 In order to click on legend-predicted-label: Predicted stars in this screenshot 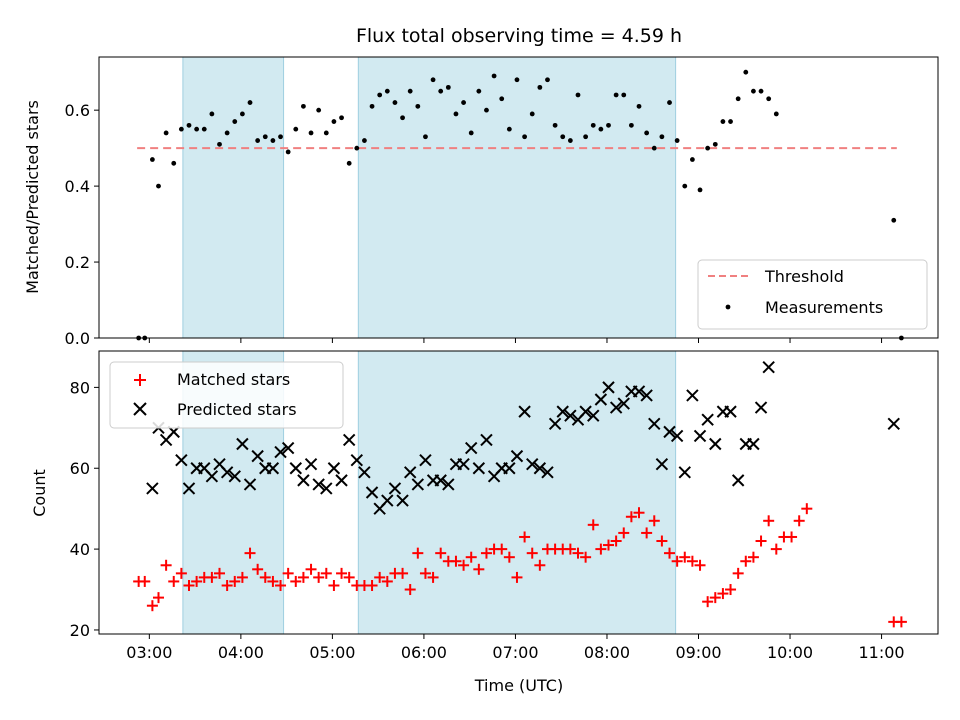, I will do `click(237, 409)`.